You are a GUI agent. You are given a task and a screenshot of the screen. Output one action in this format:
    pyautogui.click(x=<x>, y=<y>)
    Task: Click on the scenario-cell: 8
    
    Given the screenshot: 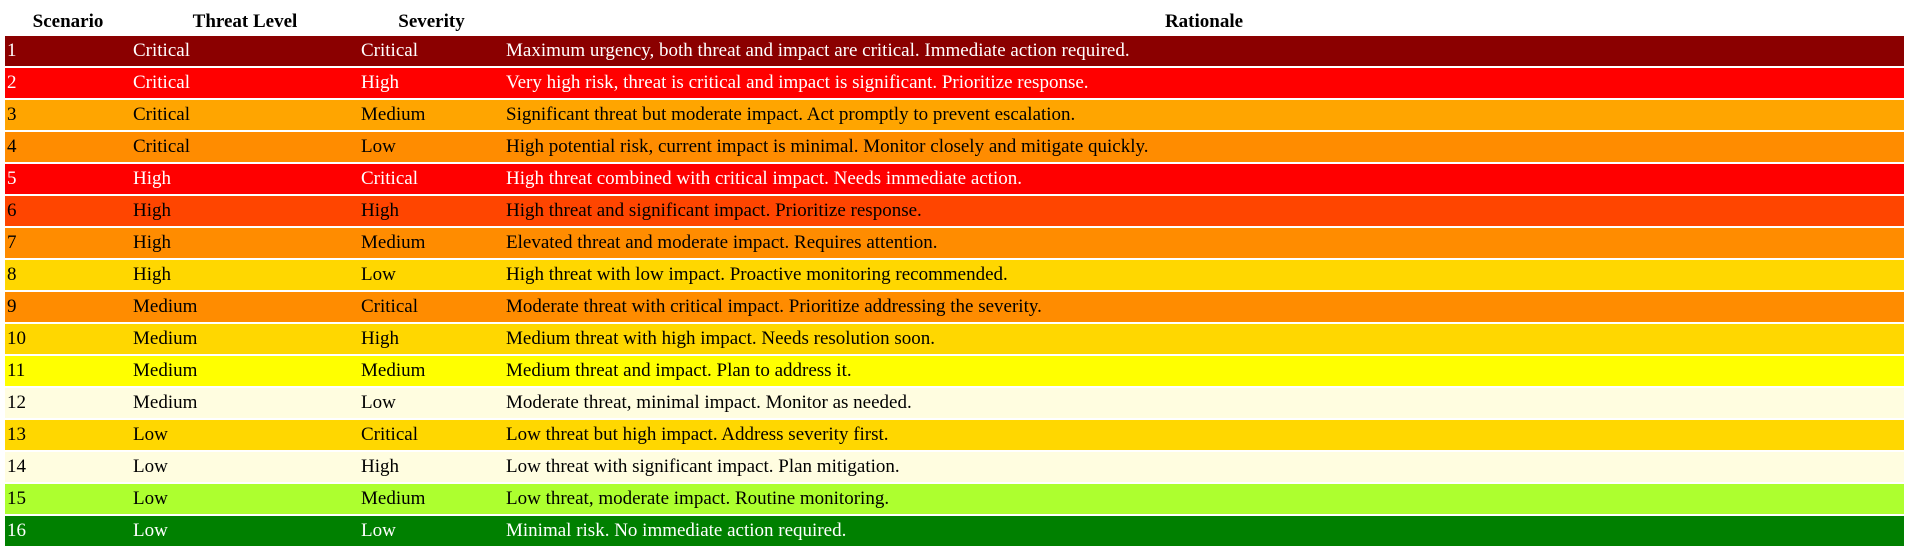 What is the action you would take?
    pyautogui.click(x=12, y=274)
    